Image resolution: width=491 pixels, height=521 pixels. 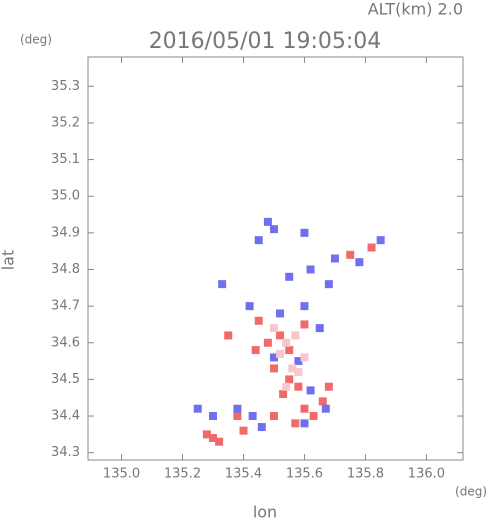 I want to click on y-tick-label: 35.2, so click(x=65, y=122).